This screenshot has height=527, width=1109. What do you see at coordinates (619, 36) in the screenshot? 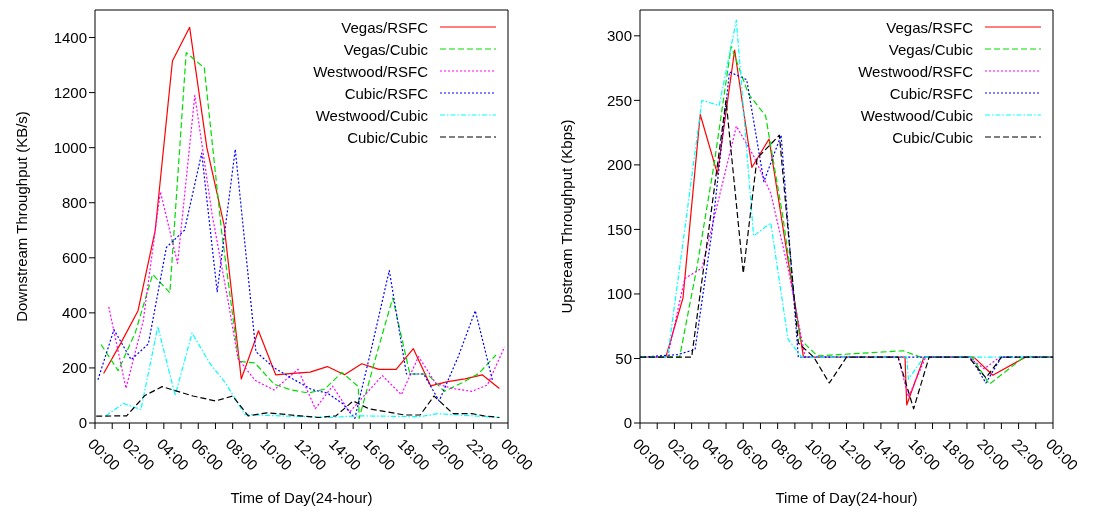
I see `y-tick-label: 300` at bounding box center [619, 36].